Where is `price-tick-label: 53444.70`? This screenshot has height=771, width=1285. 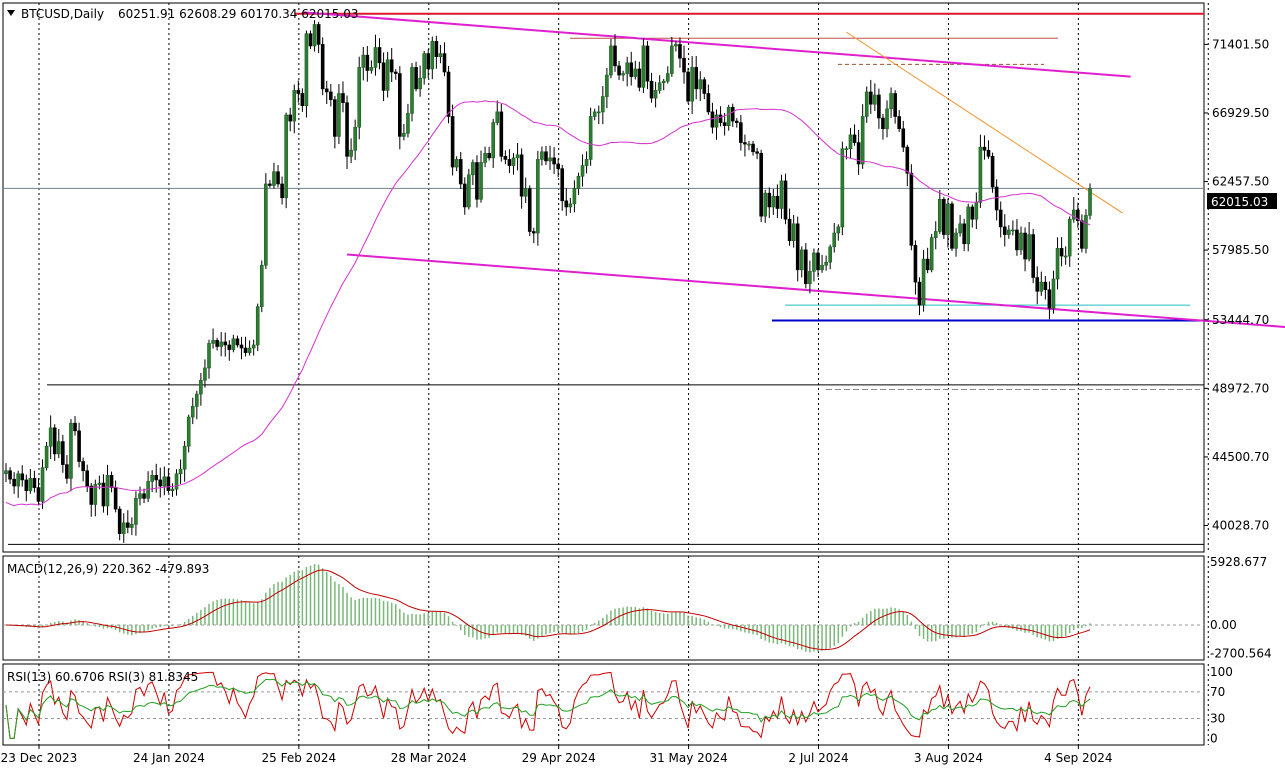
price-tick-label: 53444.70 is located at coordinates (1240, 320).